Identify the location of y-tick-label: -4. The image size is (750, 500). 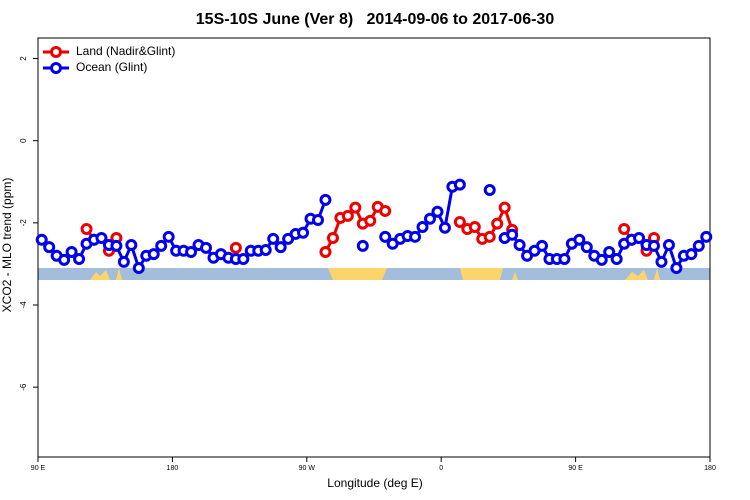
(23, 305).